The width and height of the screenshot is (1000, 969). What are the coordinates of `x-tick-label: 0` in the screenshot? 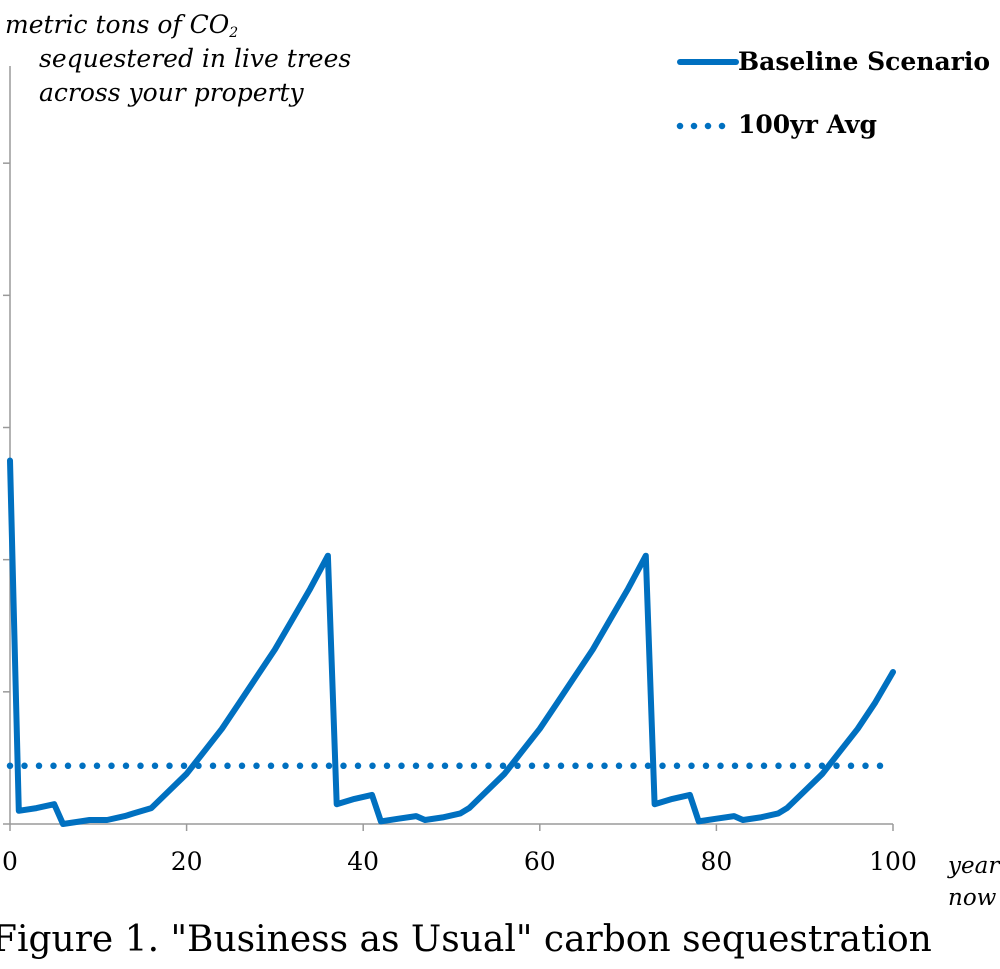 It's located at (10, 861).